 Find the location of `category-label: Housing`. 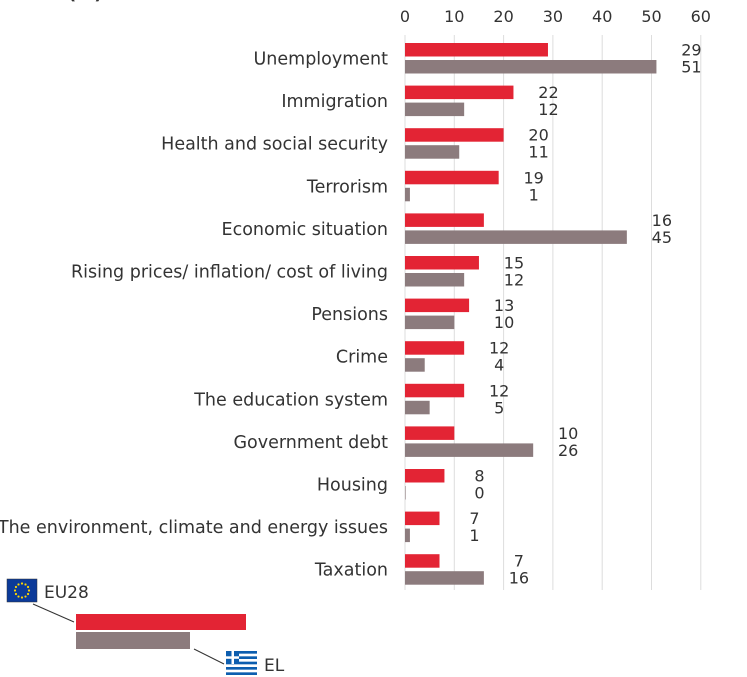

category-label: Housing is located at coordinates (352, 486).